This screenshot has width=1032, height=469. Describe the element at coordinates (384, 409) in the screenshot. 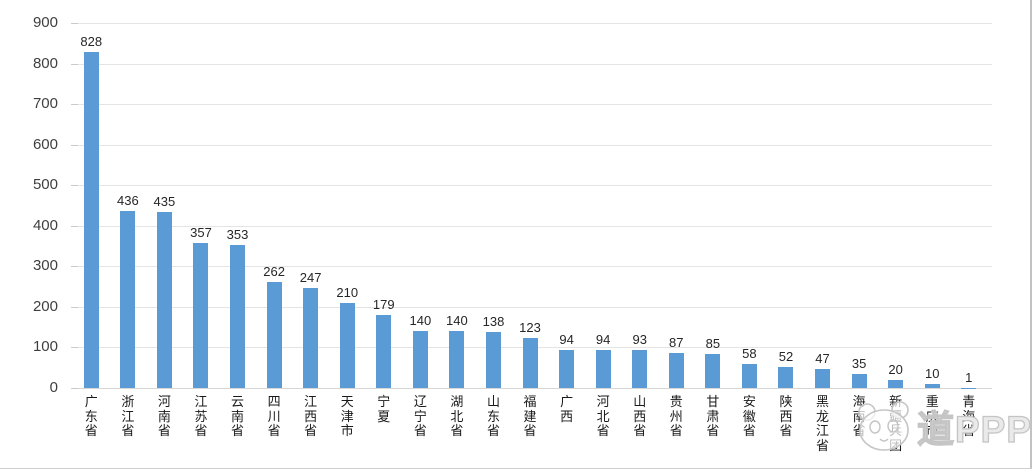

I see `x-axis-label: 宁夏` at that location.